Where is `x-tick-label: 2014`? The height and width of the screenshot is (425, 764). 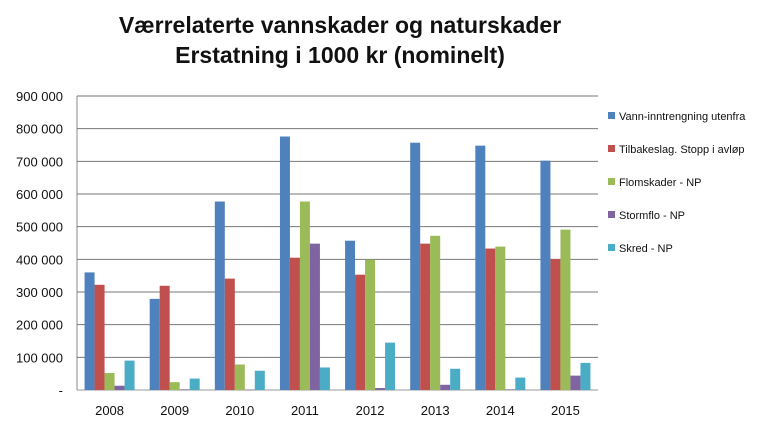
x-tick-label: 2014 is located at coordinates (500, 410).